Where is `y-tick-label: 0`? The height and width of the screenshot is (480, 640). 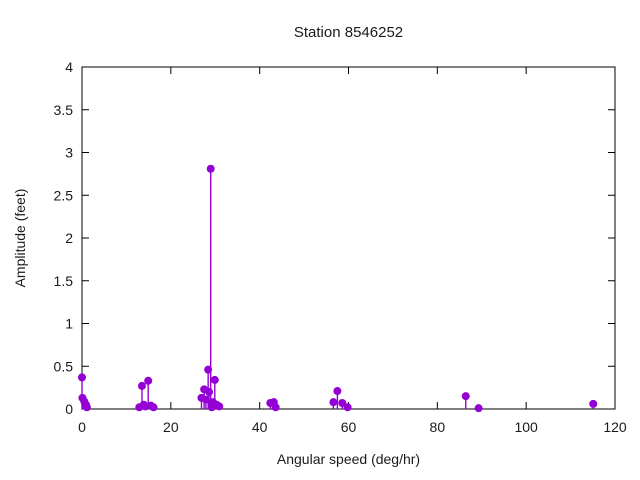 y-tick-label: 0 is located at coordinates (69, 409).